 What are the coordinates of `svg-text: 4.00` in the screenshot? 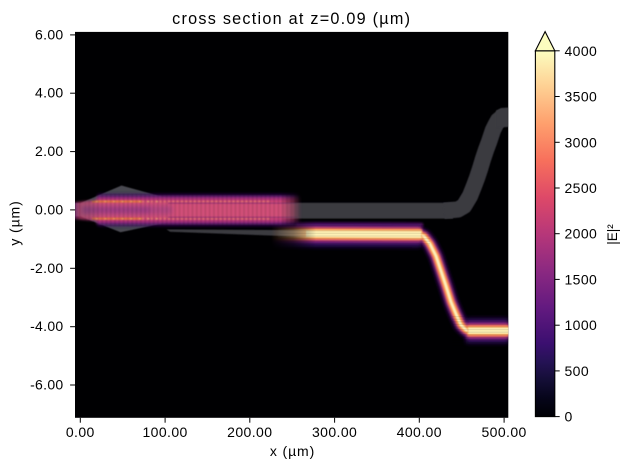 It's located at (49, 93).